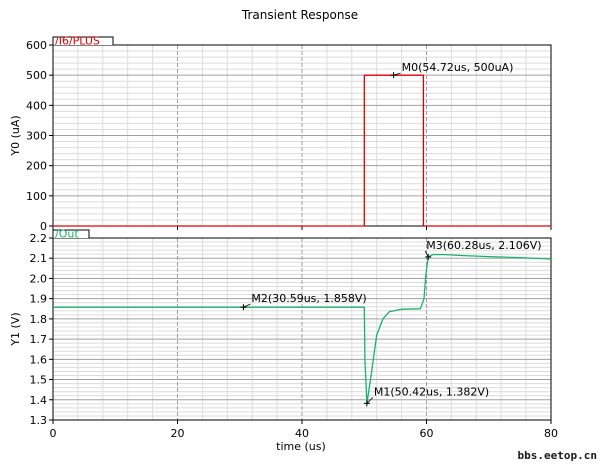 This screenshot has height=469, width=601. Describe the element at coordinates (53, 433) in the screenshot. I see `x-tick-label: 0` at that location.